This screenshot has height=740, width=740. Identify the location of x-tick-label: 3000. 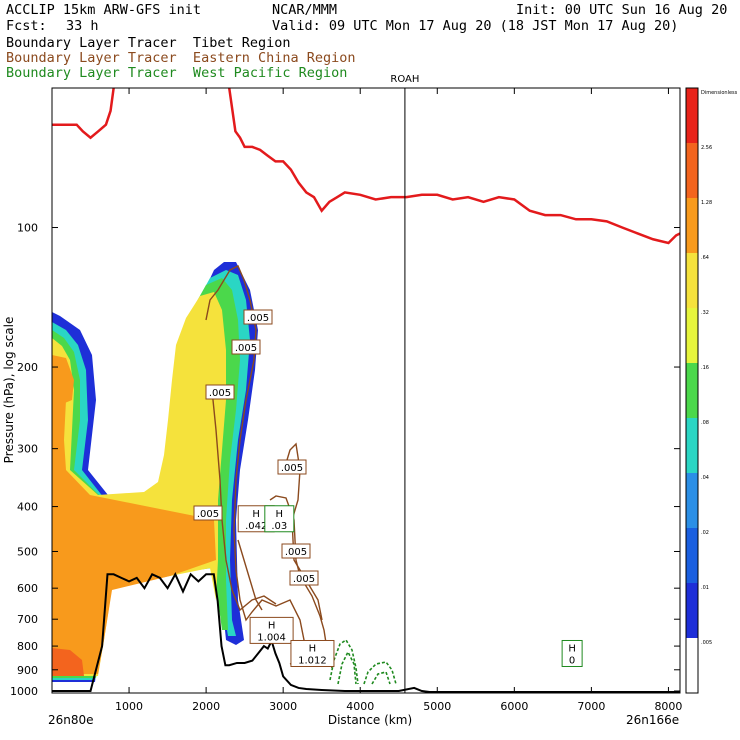
(283, 706).